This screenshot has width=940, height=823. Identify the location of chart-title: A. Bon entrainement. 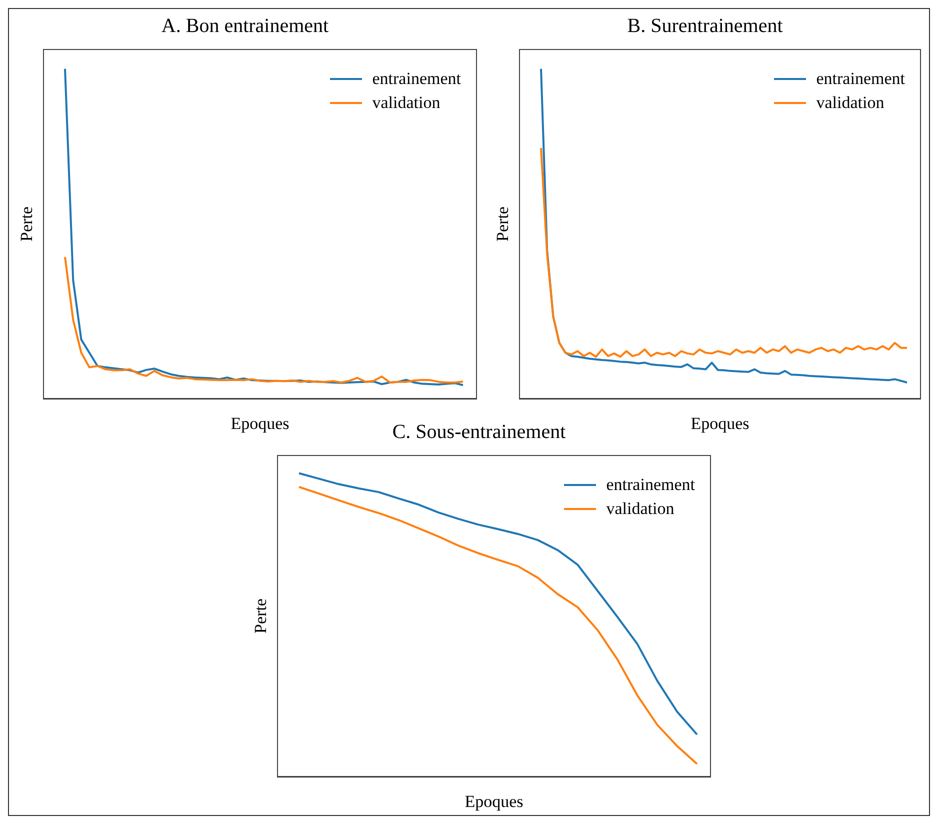
(245, 26).